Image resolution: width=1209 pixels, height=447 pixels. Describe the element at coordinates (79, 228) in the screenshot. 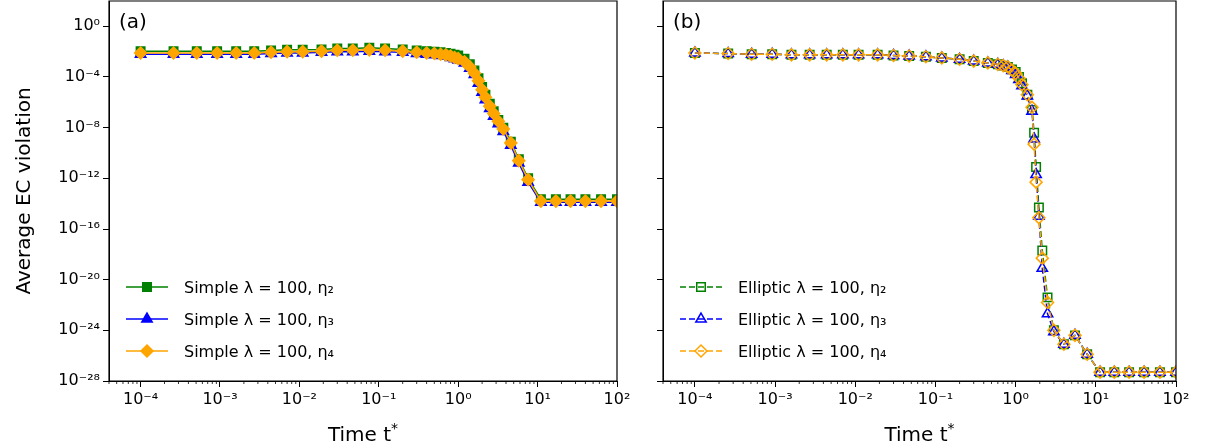

I see `y-tick-label: 10⁻¹⁶` at that location.